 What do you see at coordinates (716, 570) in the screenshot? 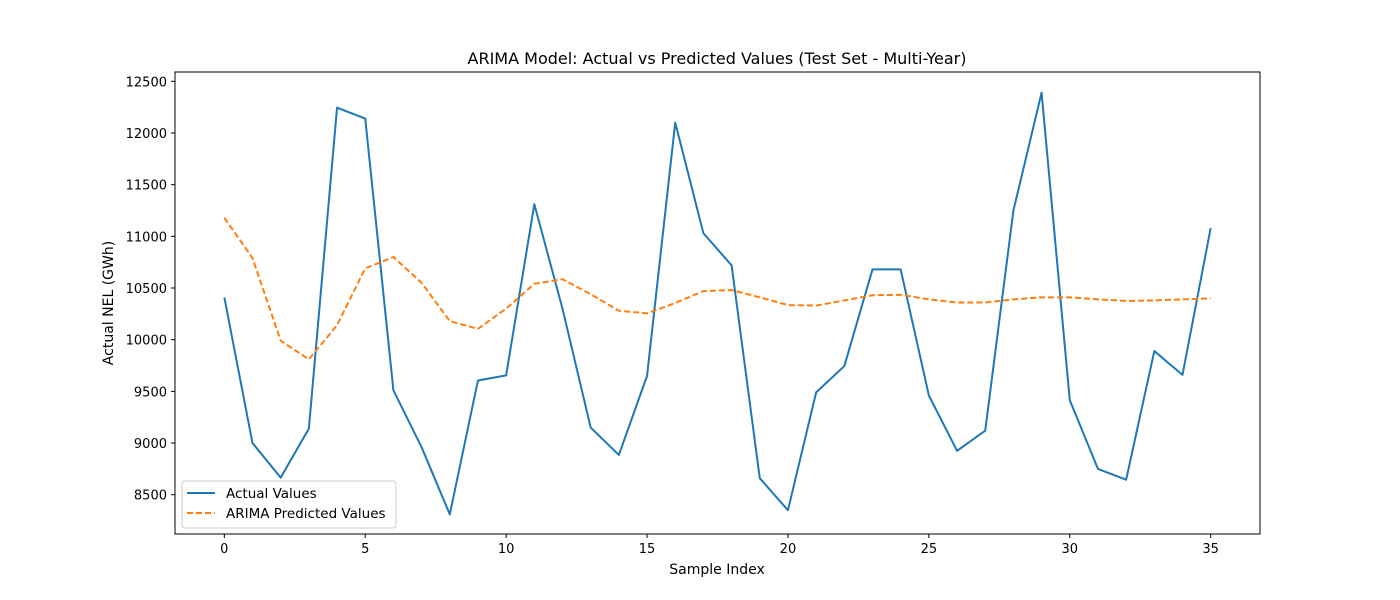
I see `x-axis-label: Sample Index` at bounding box center [716, 570].